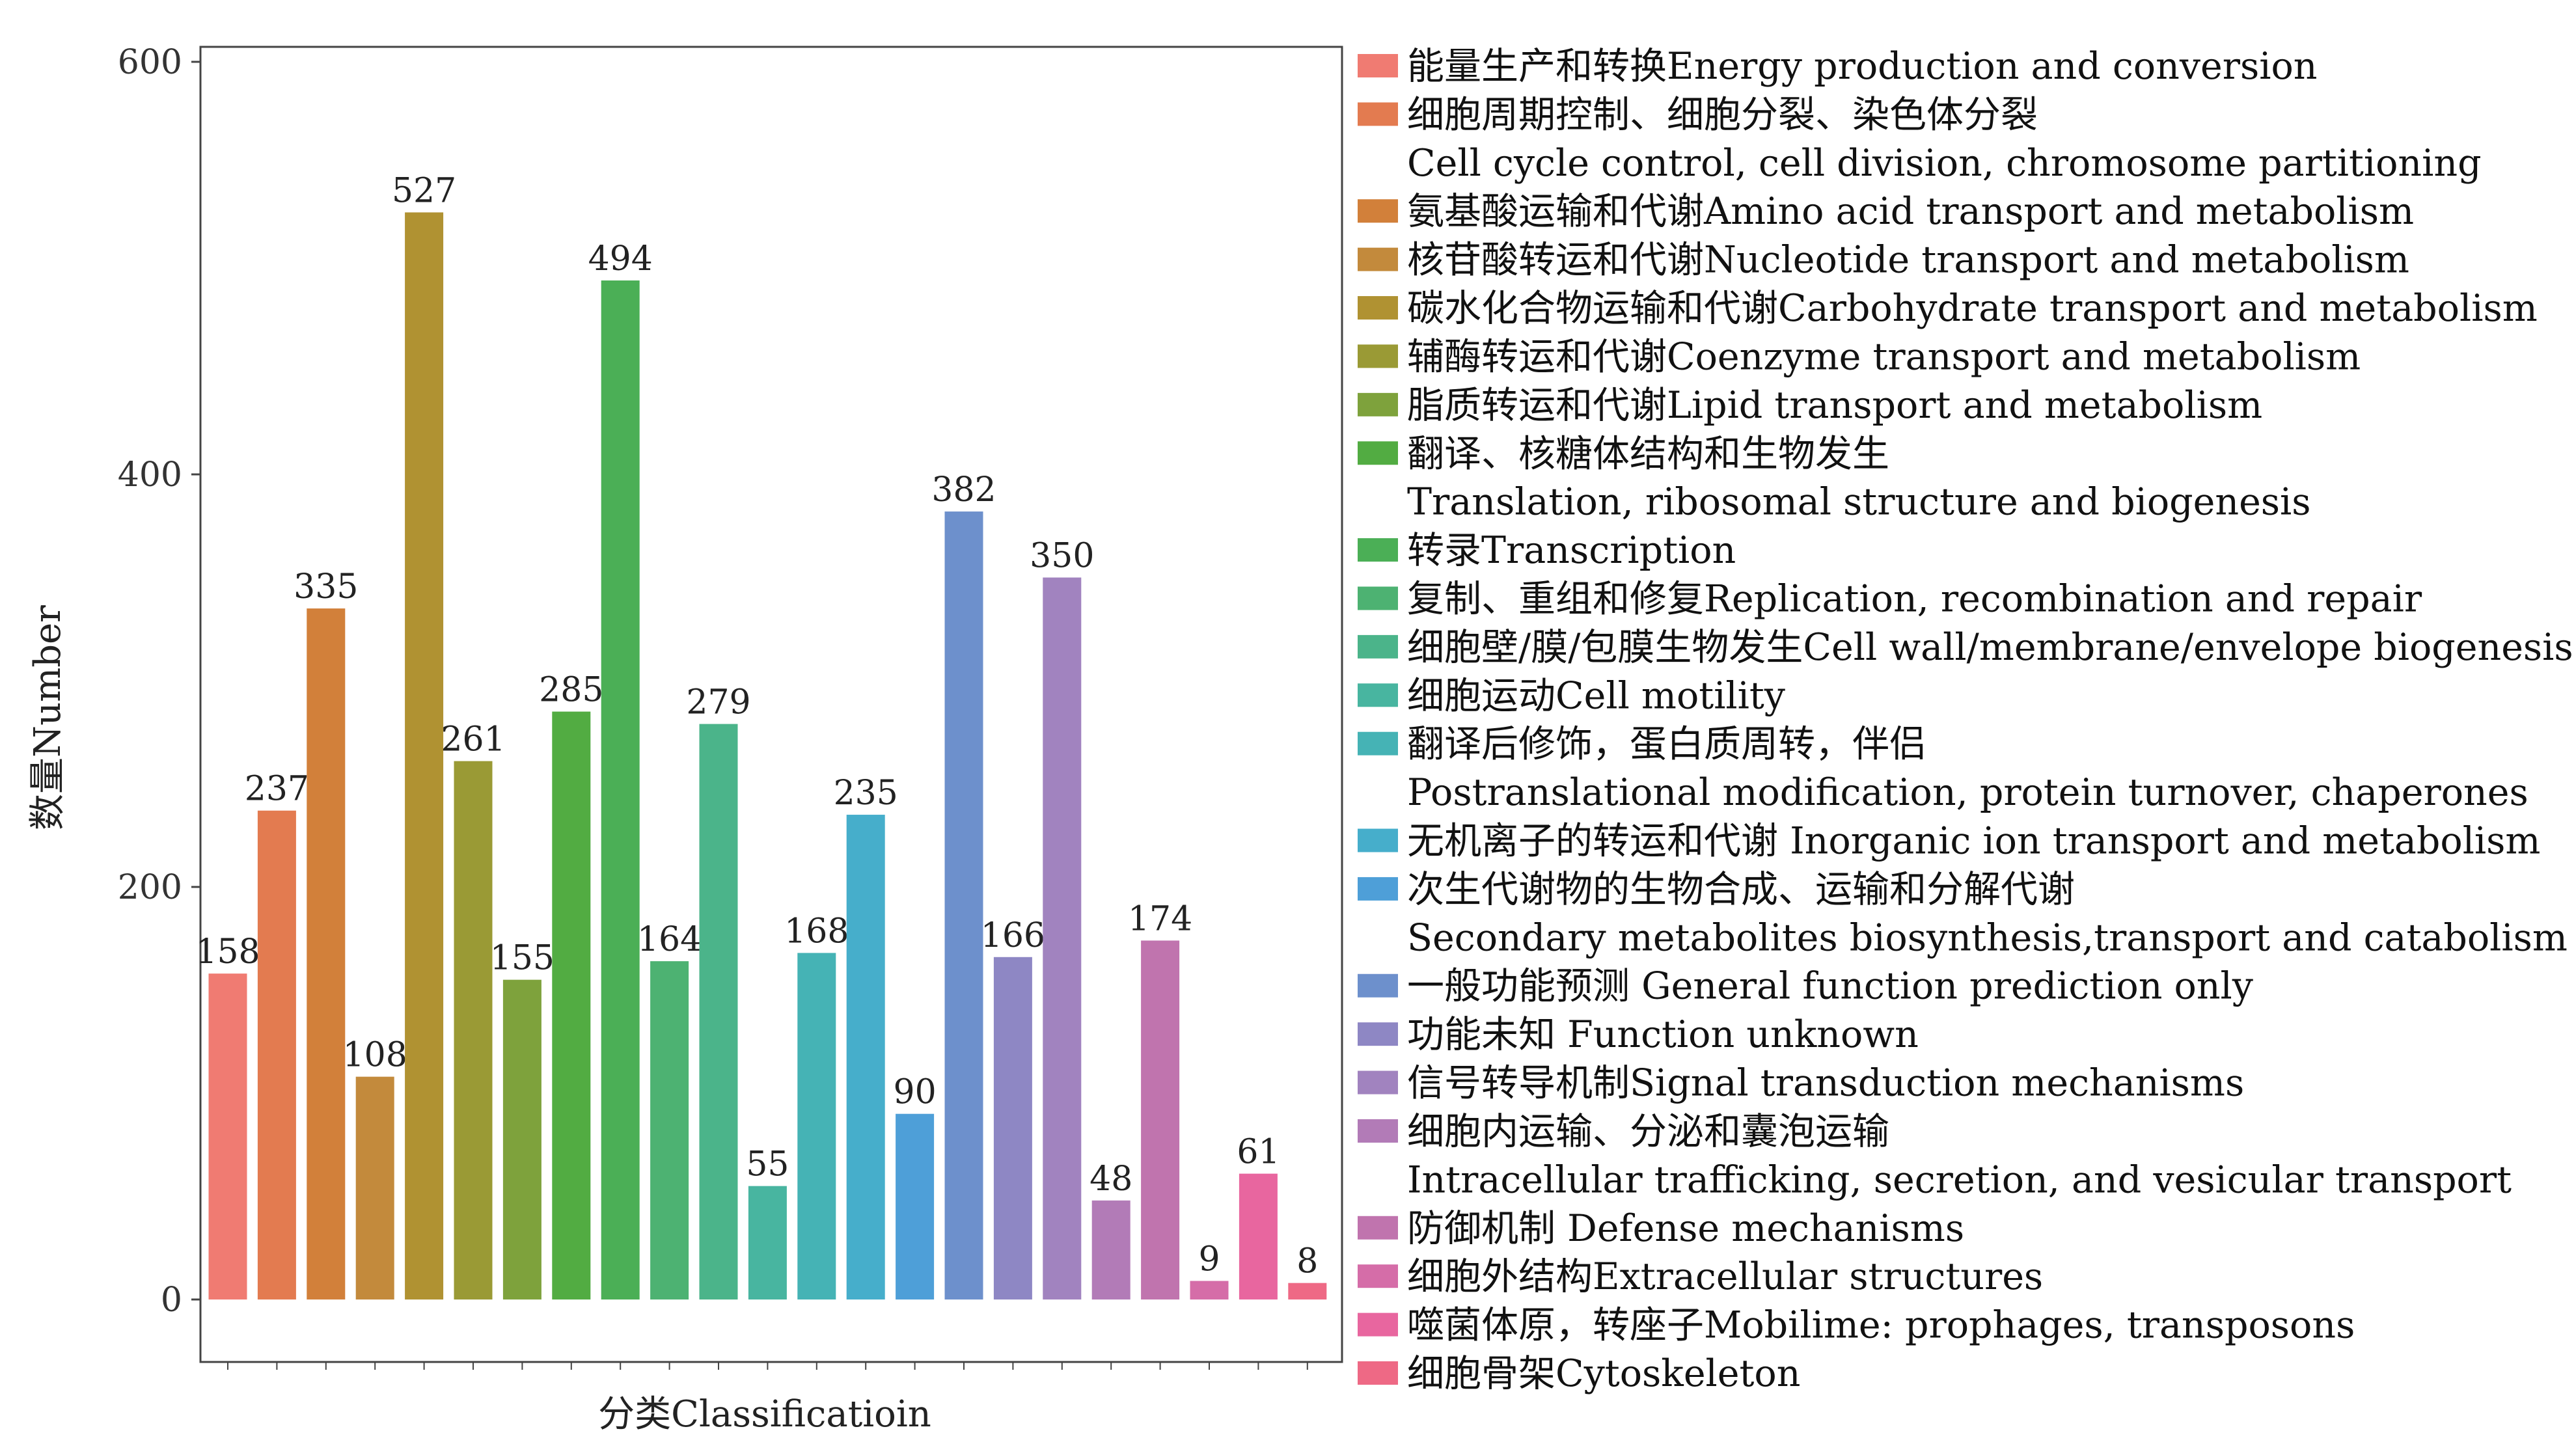  Describe the element at coordinates (1831, 986) in the screenshot. I see `legend-label: 一般功能预测 General function prediction only` at that location.